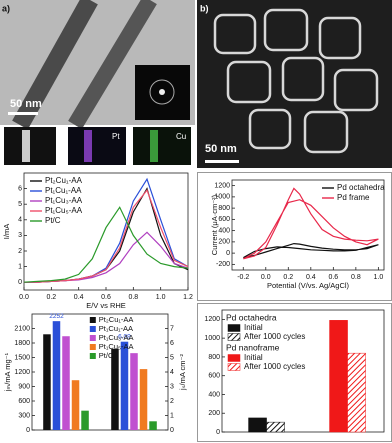 This screenshot has height=443, width=392. I want to click on legend-group: Pd octahedra, so click(251, 317).